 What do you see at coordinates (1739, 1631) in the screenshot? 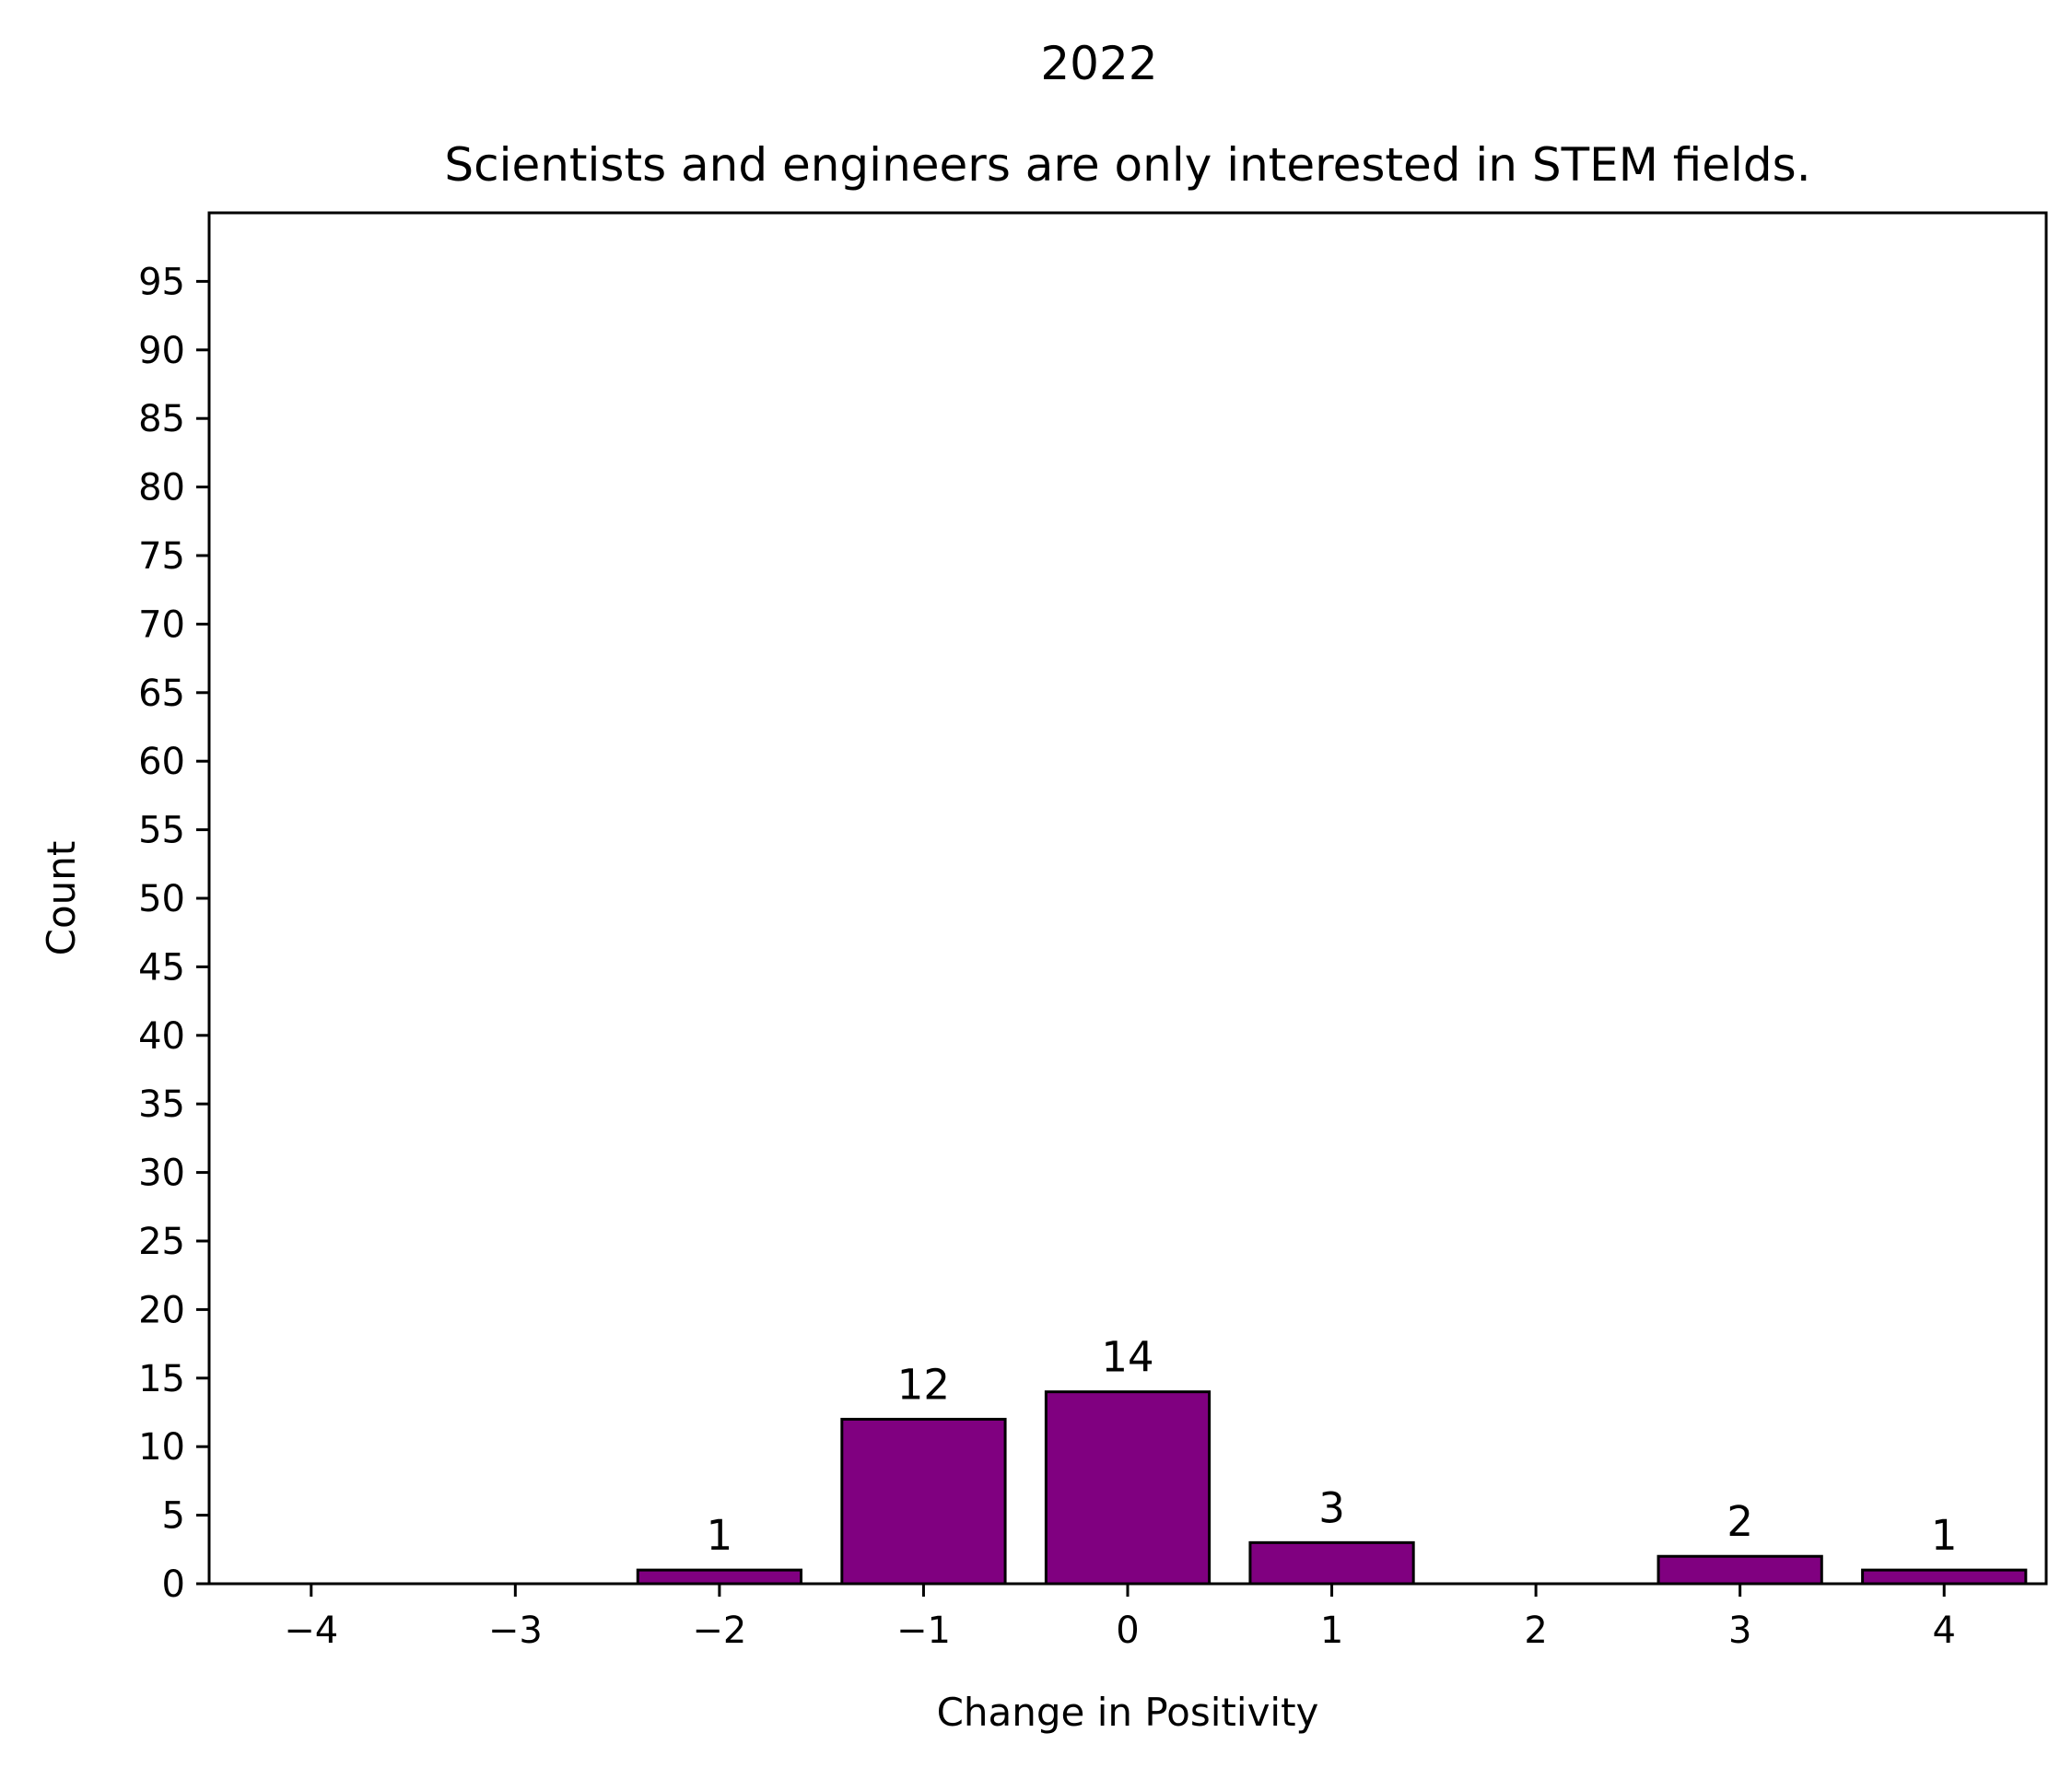
I see `x-tick-label: 3` at bounding box center [1739, 1631].